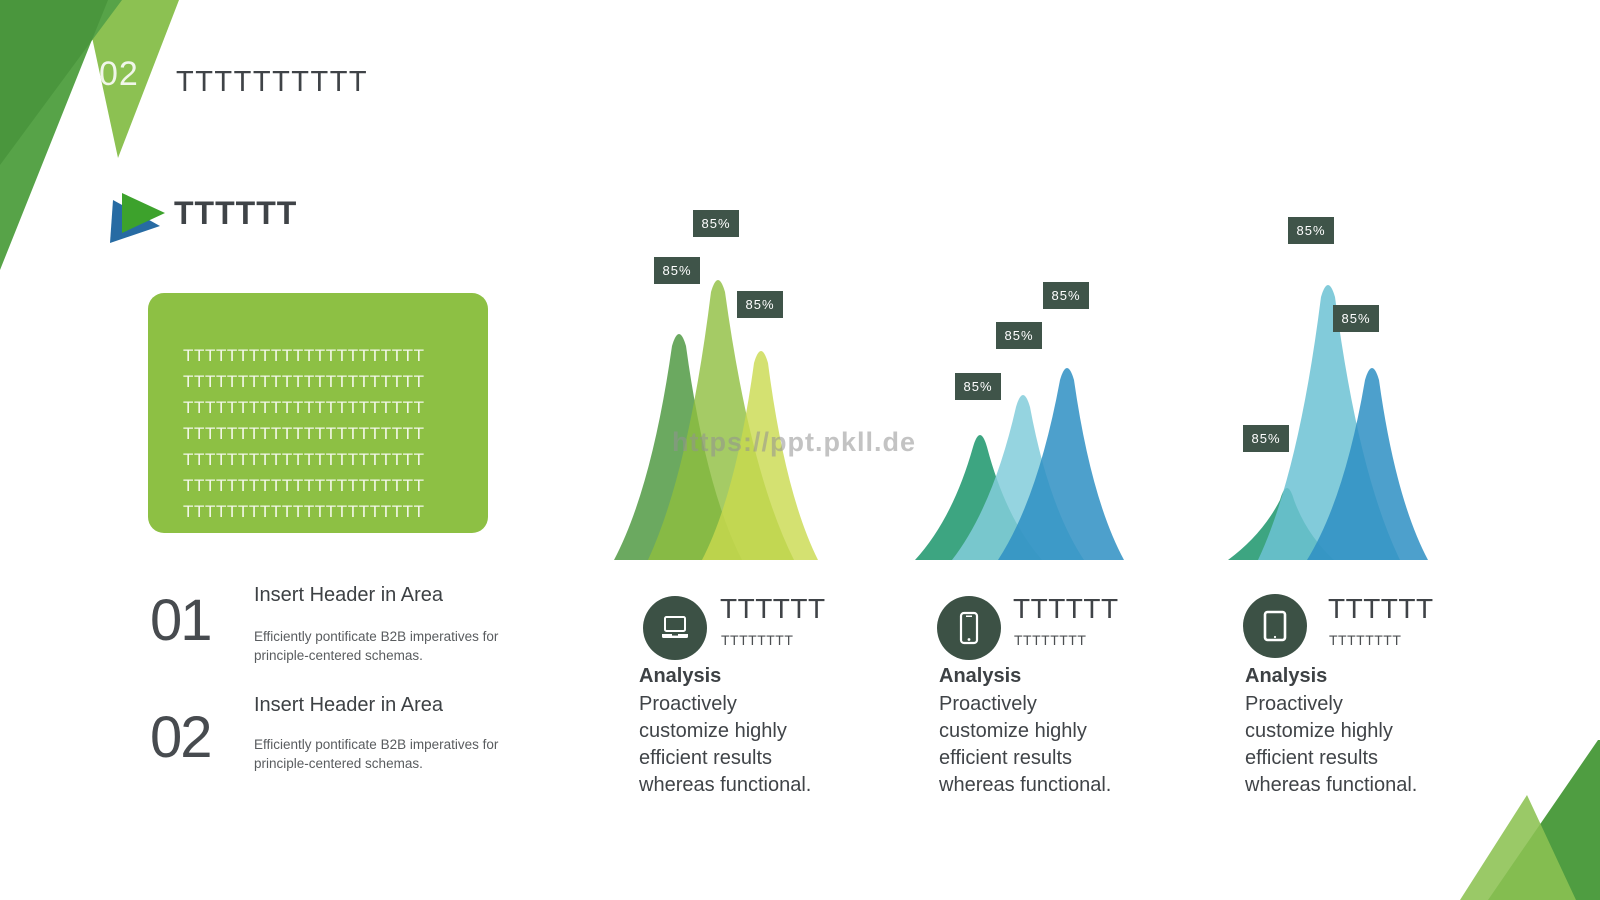  Describe the element at coordinates (143, 213) in the screenshot. I see `play-icon-green` at that location.